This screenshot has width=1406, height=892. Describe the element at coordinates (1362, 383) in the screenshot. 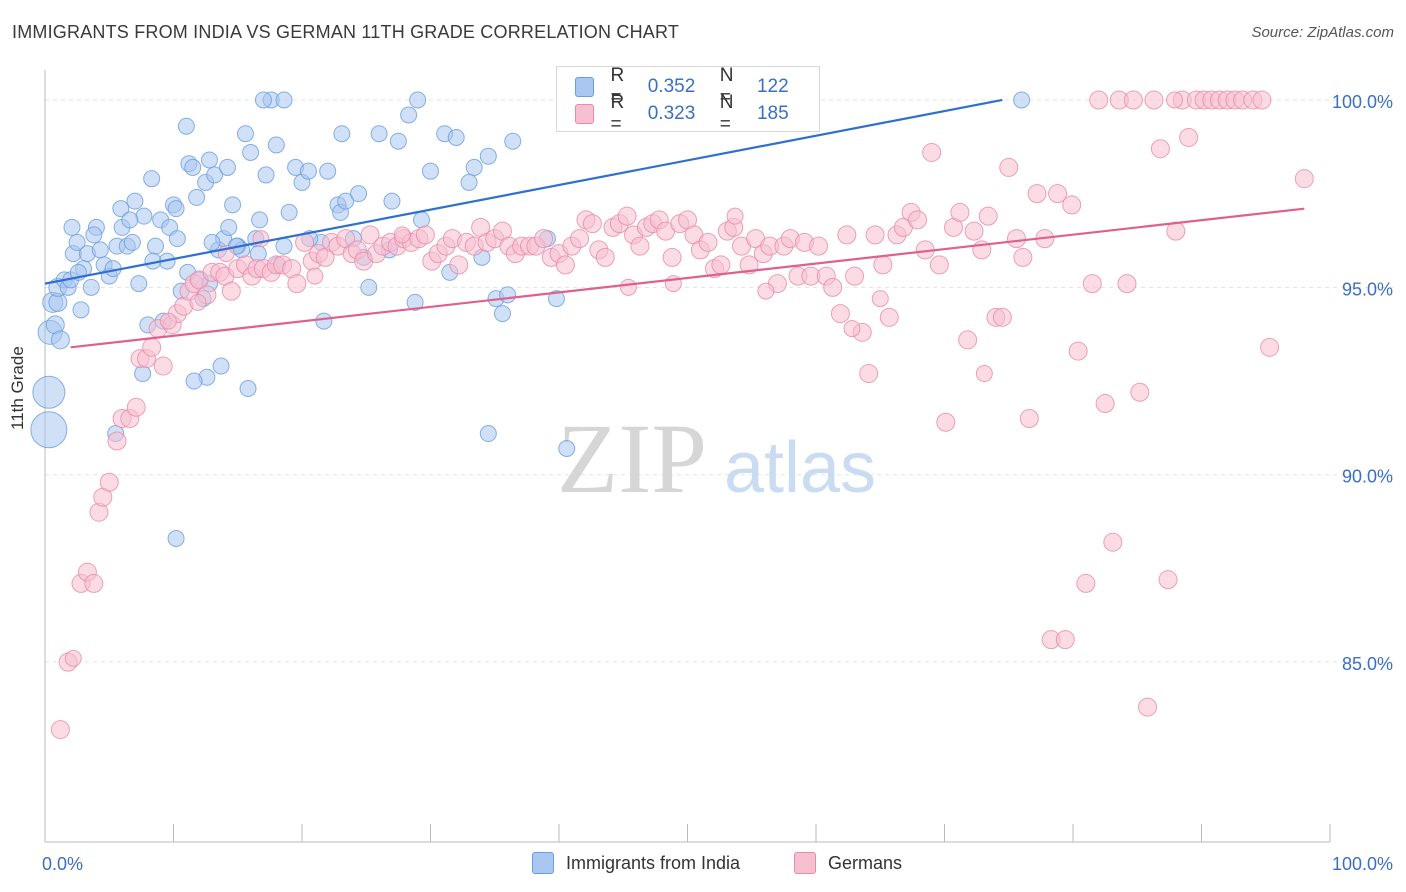

I see `y-tick-labels: 85.0% 90.0% 95.0% 100.0%` at that location.